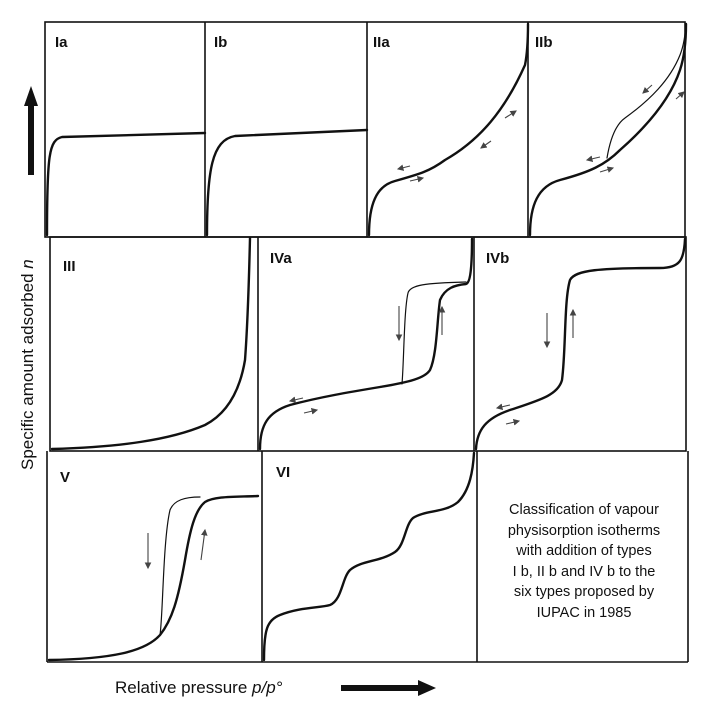  I want to click on isotherm-curve-IIb-adsorption, so click(608, 129).